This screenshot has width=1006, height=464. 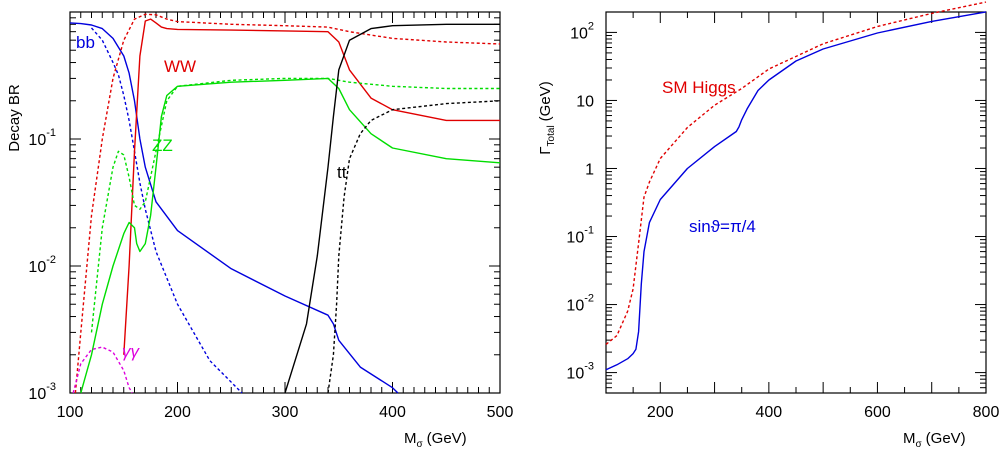 What do you see at coordinates (162, 145) in the screenshot?
I see `series-label-zz: ZZ` at bounding box center [162, 145].